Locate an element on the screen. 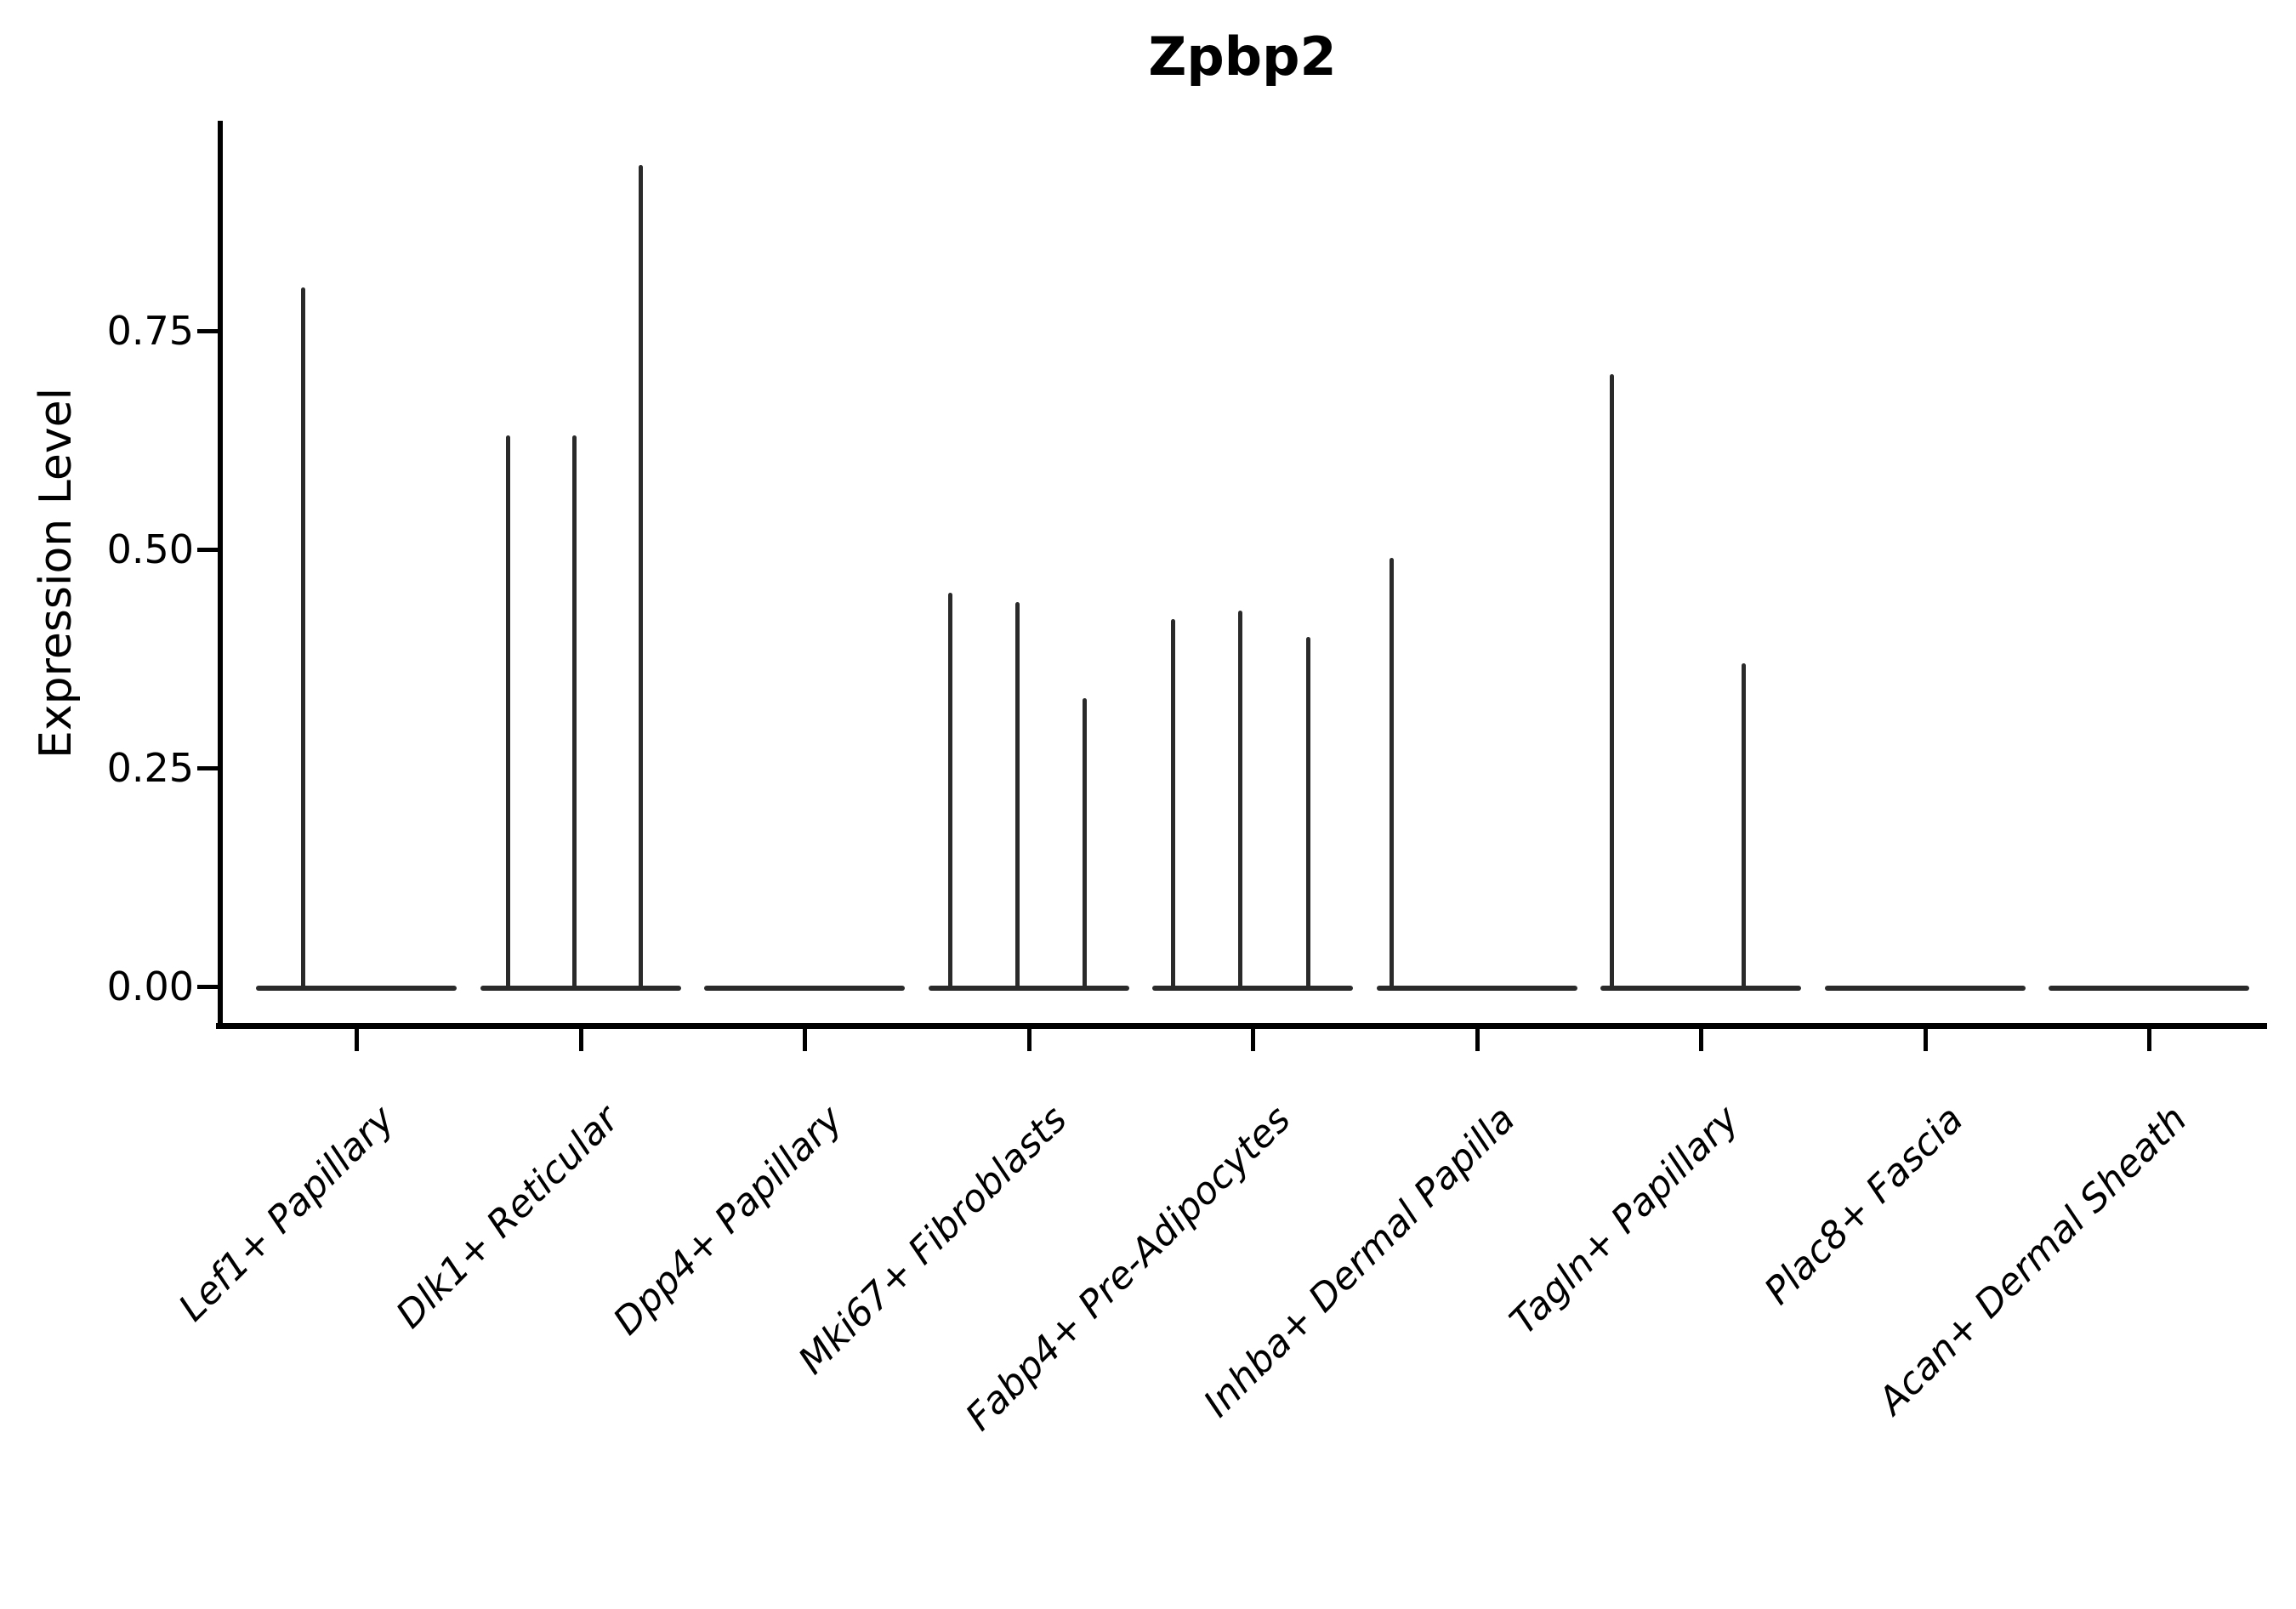 This screenshot has width=2296, height=1609. y-tick-label: 0.25 is located at coordinates (150, 768).